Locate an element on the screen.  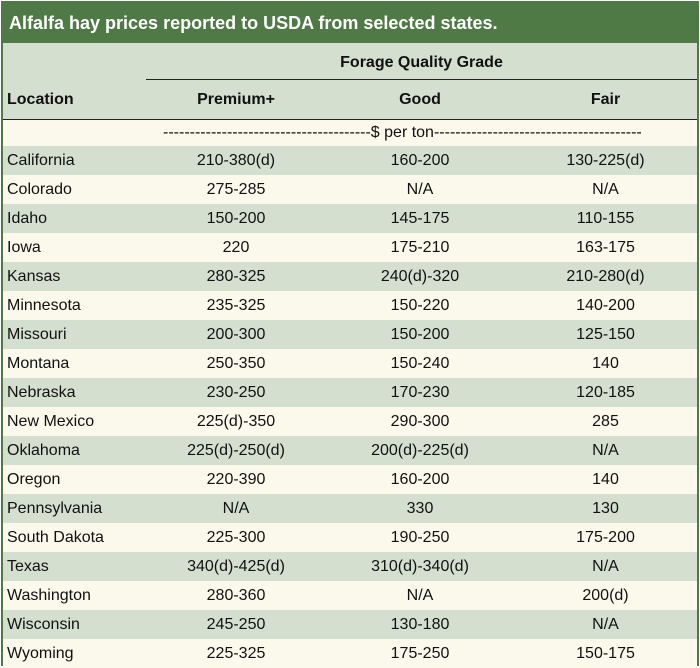
row-good-price: 330 is located at coordinates (420, 508).